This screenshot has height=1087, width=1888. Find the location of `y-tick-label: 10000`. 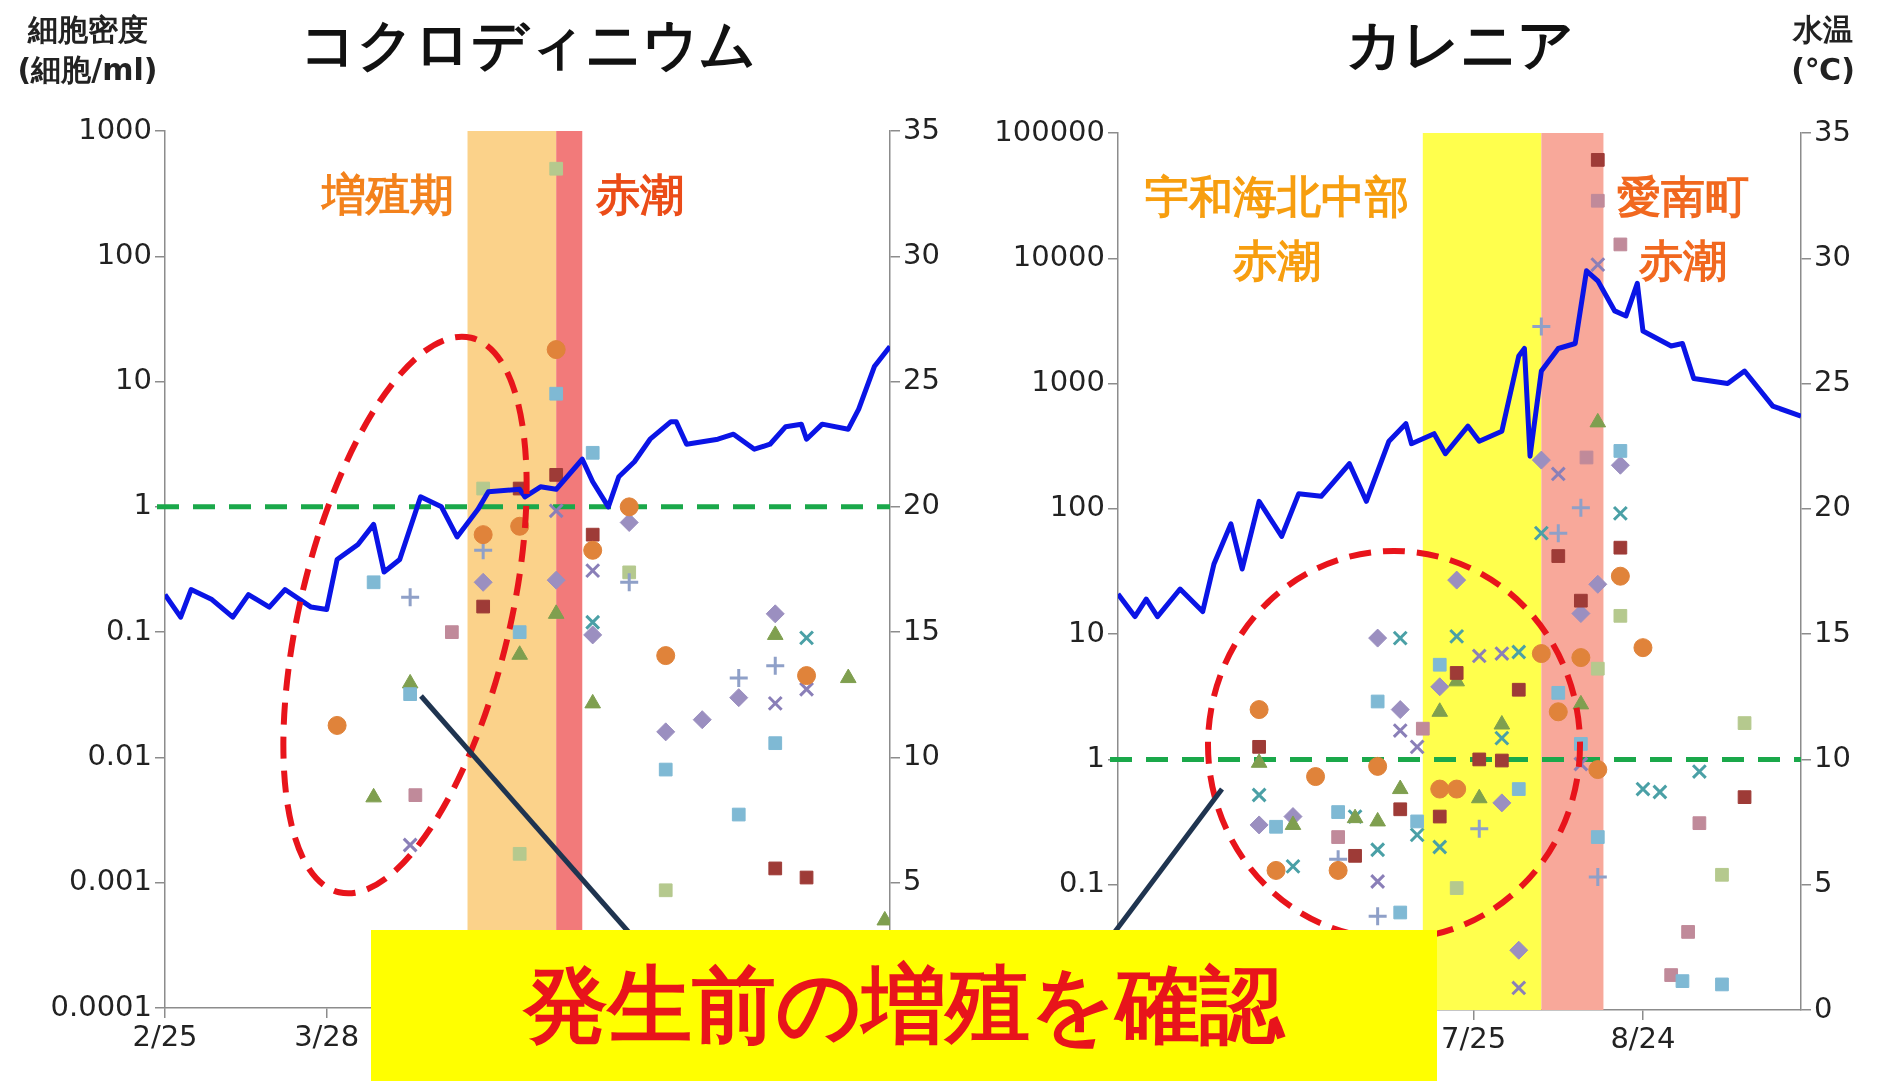

y-tick-label: 10000 is located at coordinates (1058, 255).